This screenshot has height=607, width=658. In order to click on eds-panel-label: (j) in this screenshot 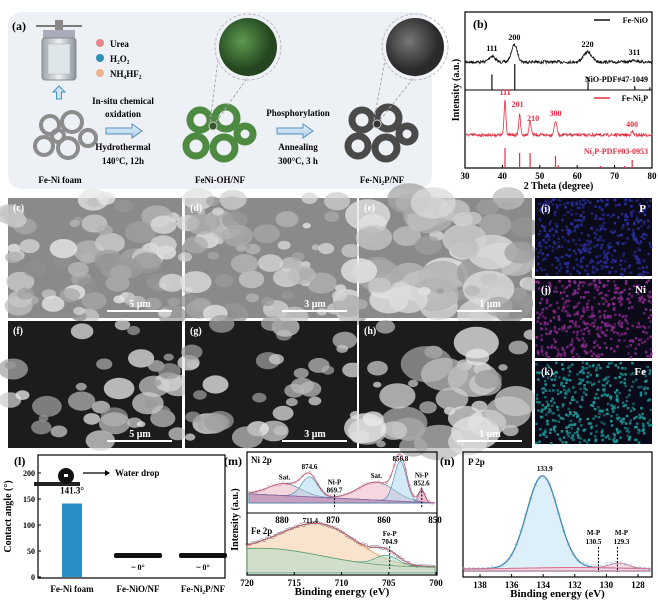, I will do `click(546, 290)`.